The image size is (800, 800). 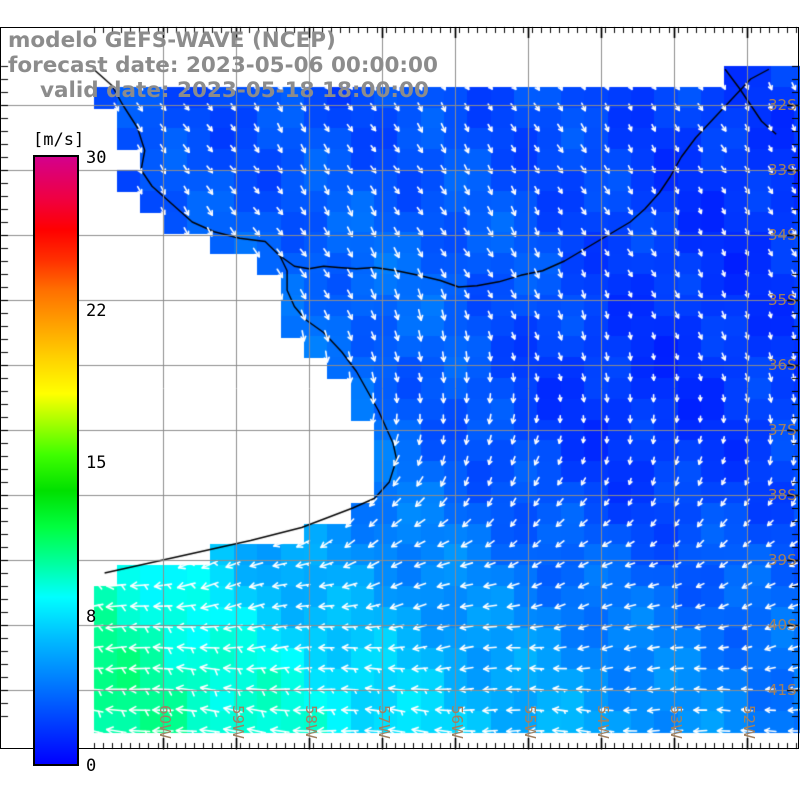 What do you see at coordinates (59, 140) in the screenshot?
I see `colorbar-unit-label: [m/s]` at bounding box center [59, 140].